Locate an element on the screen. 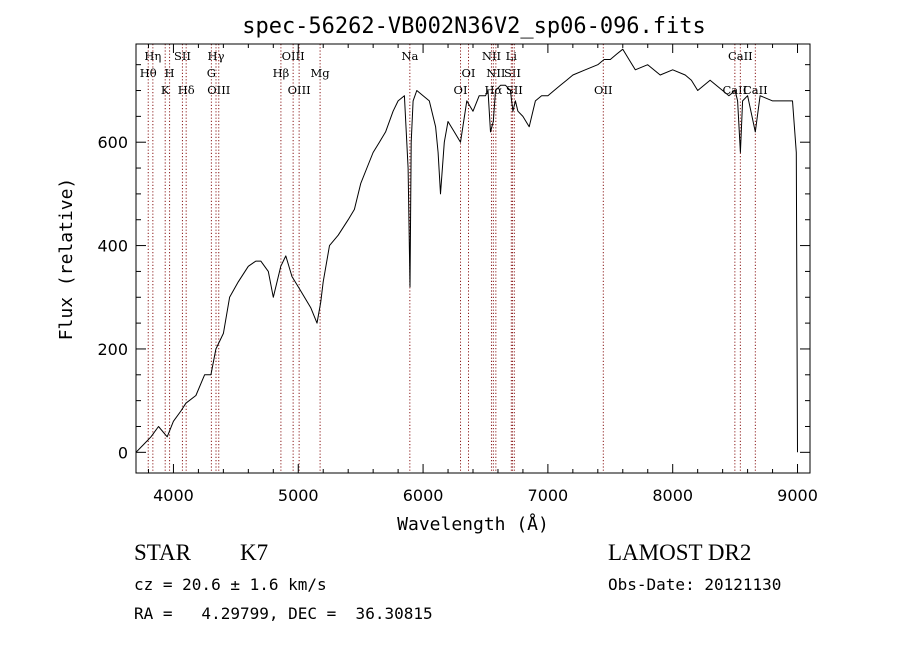 Image resolution: width=900 pixels, height=654 pixels. marker-label-18: NII is located at coordinates (495, 73).